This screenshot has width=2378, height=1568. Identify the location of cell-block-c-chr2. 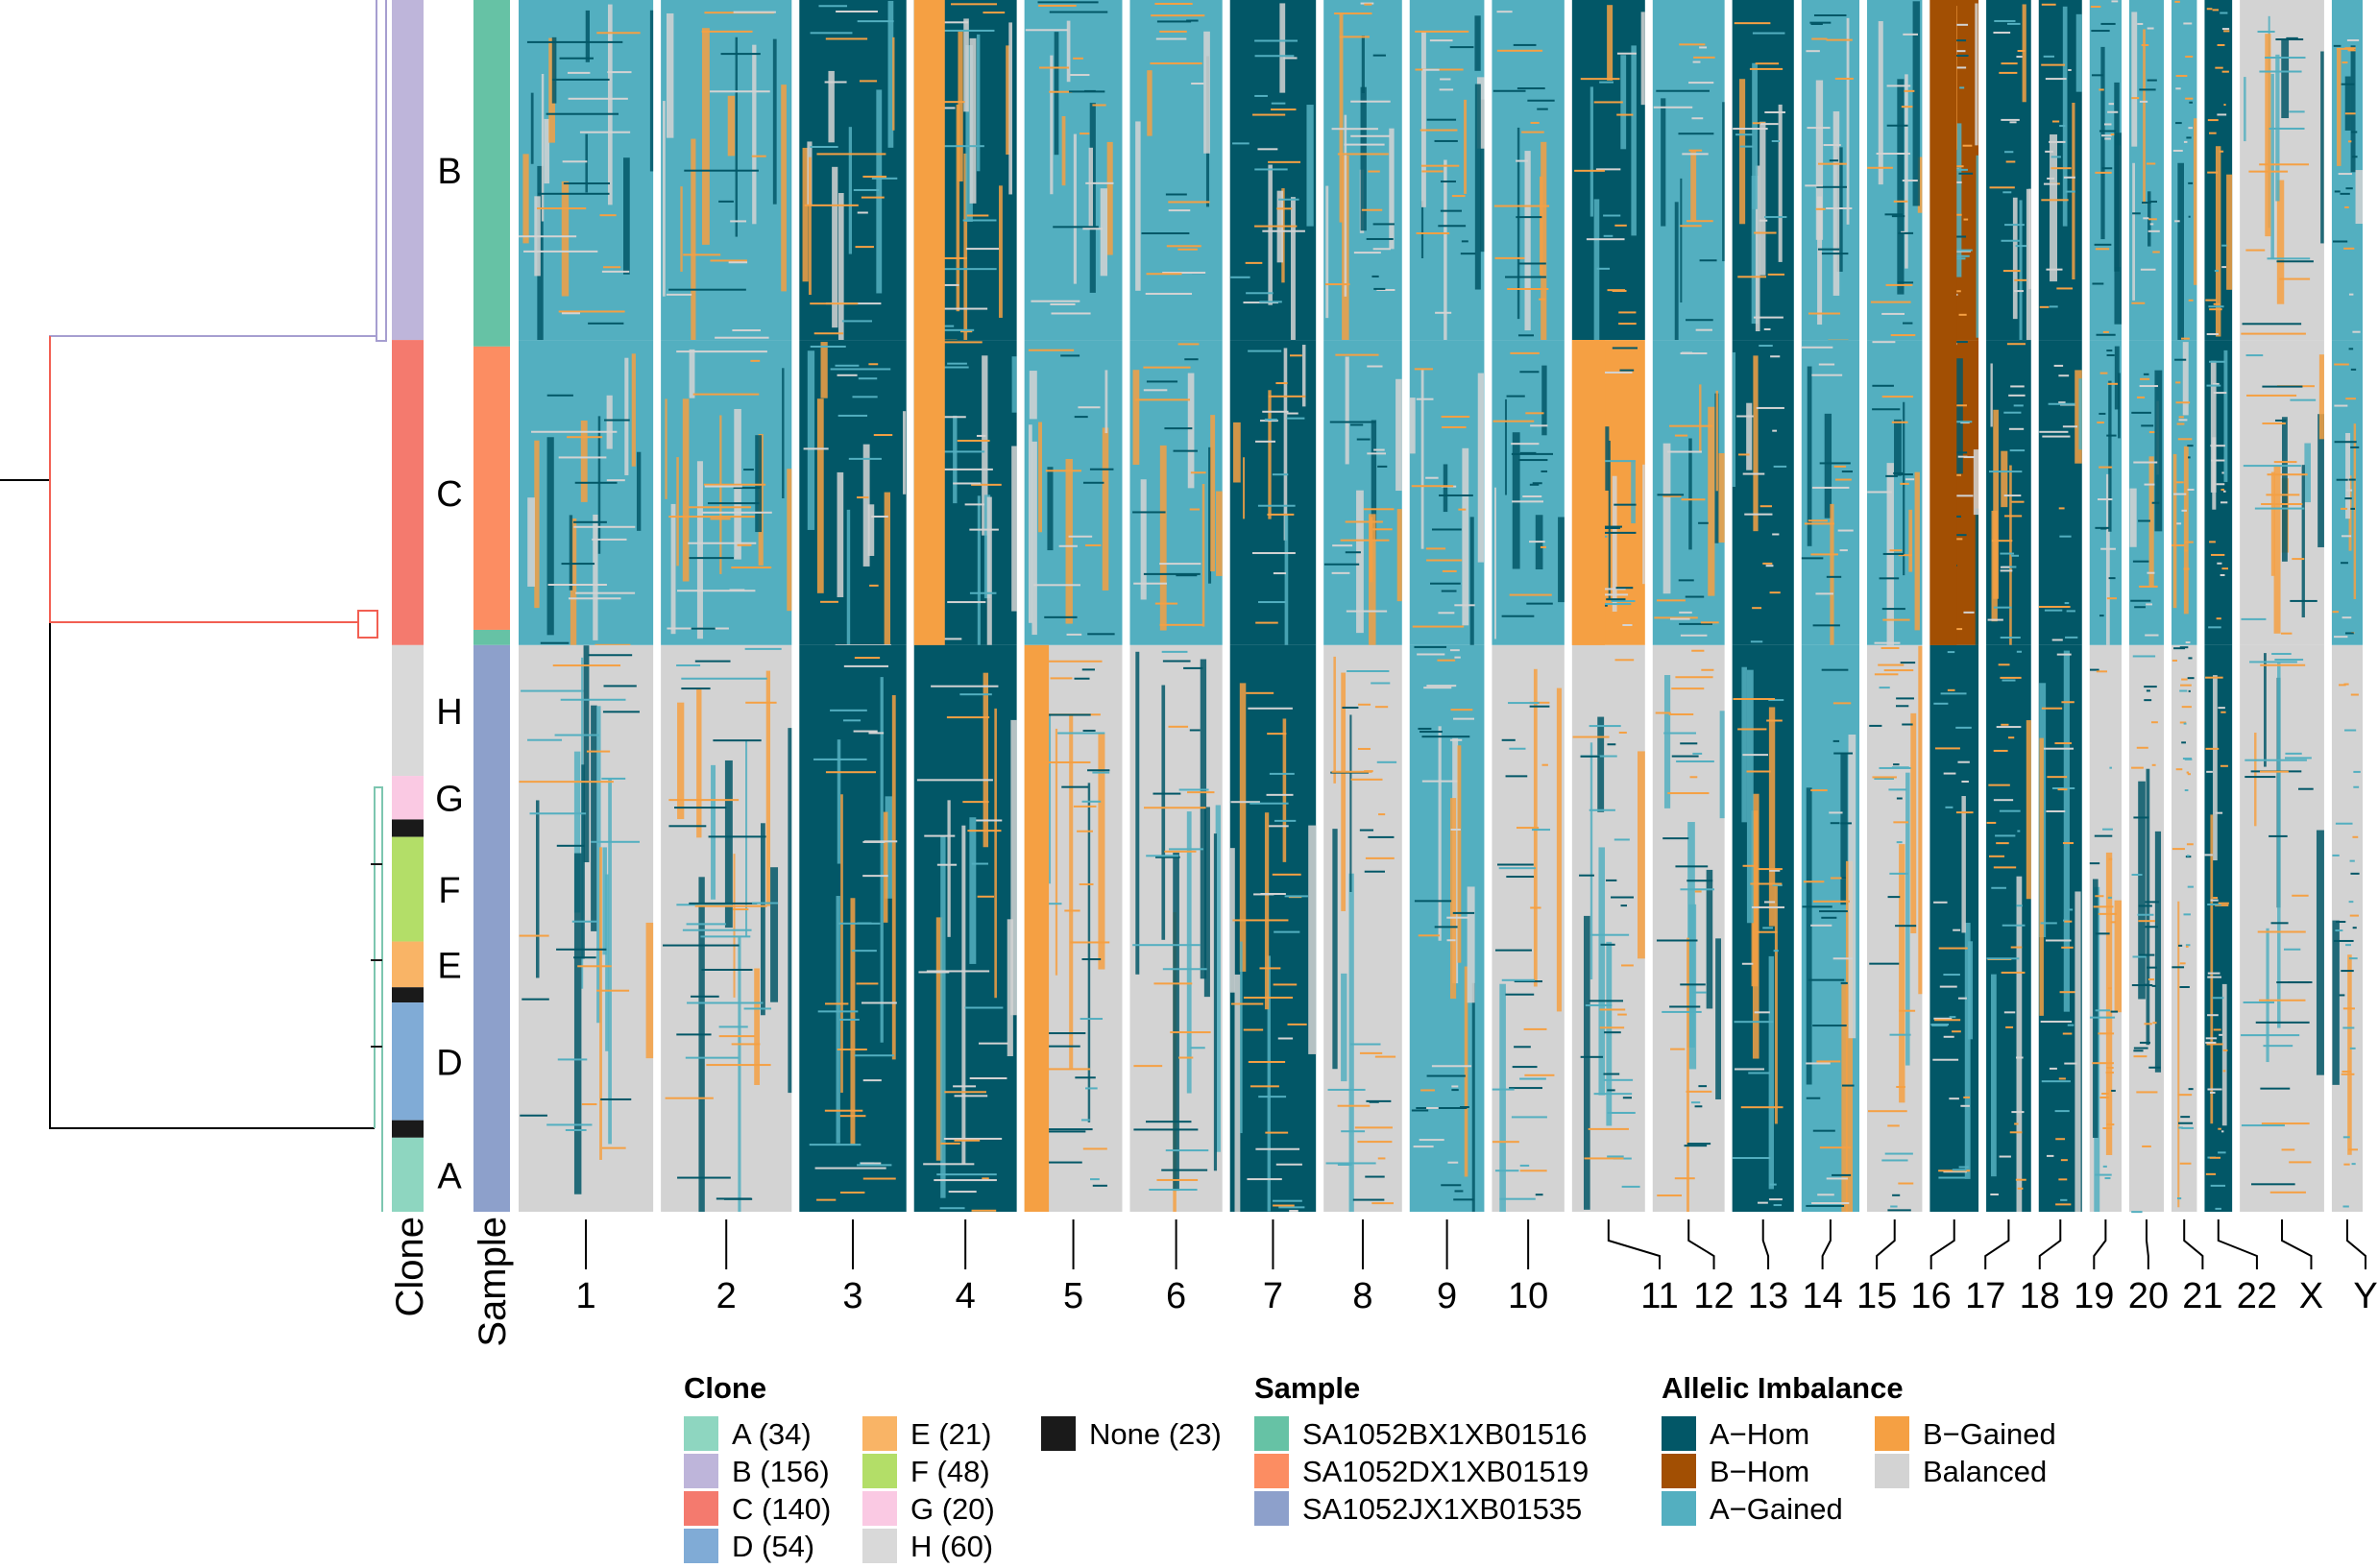
(726, 492).